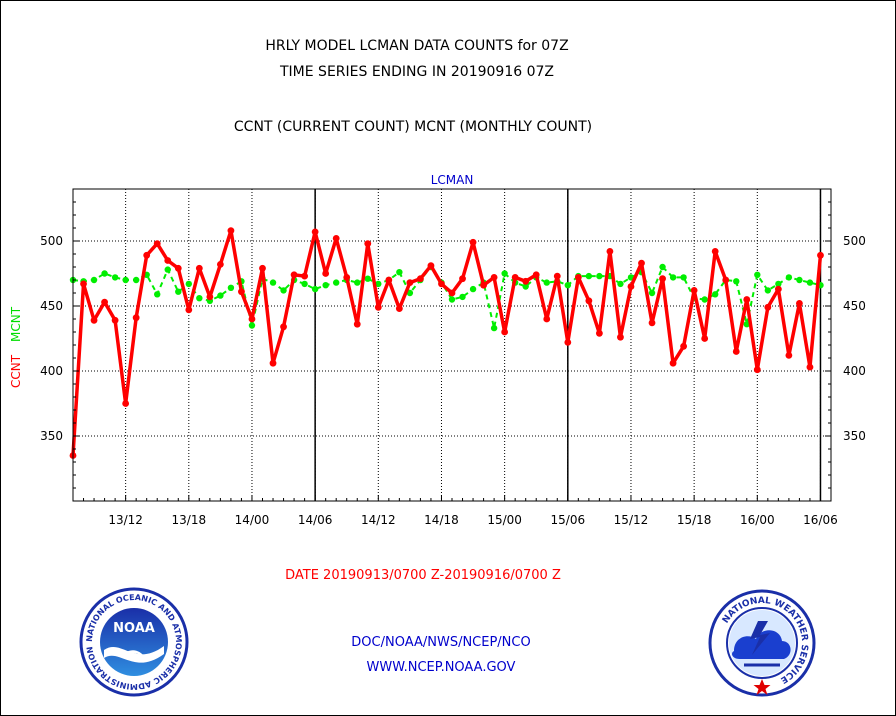 This screenshot has width=896, height=716. I want to click on y-tick-label-right-350: 350, so click(854, 436).